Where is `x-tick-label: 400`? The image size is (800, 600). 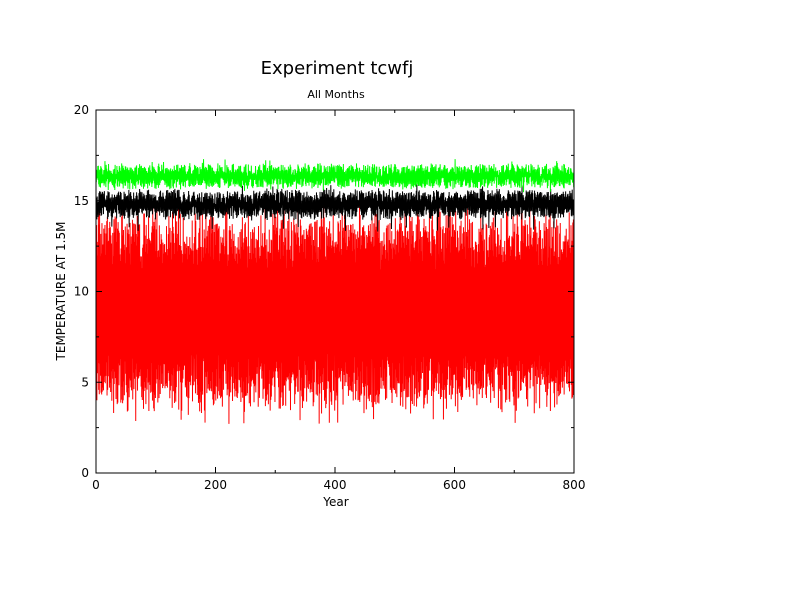 x-tick-label: 400 is located at coordinates (335, 485).